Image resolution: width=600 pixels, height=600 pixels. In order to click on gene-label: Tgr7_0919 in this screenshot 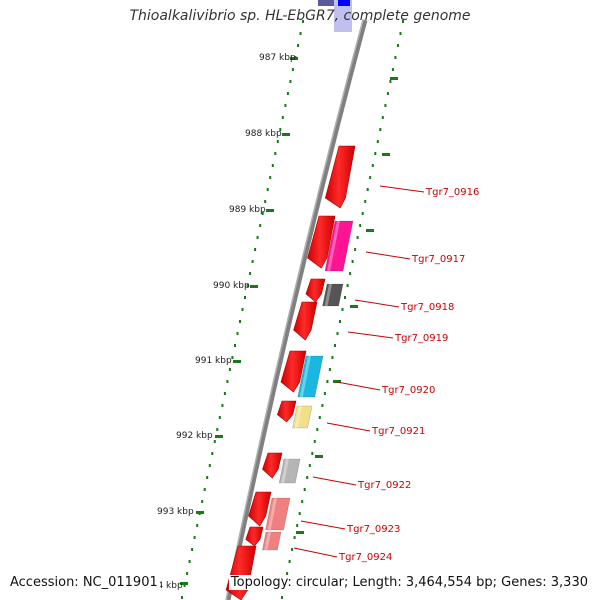, I will do `click(421, 338)`.